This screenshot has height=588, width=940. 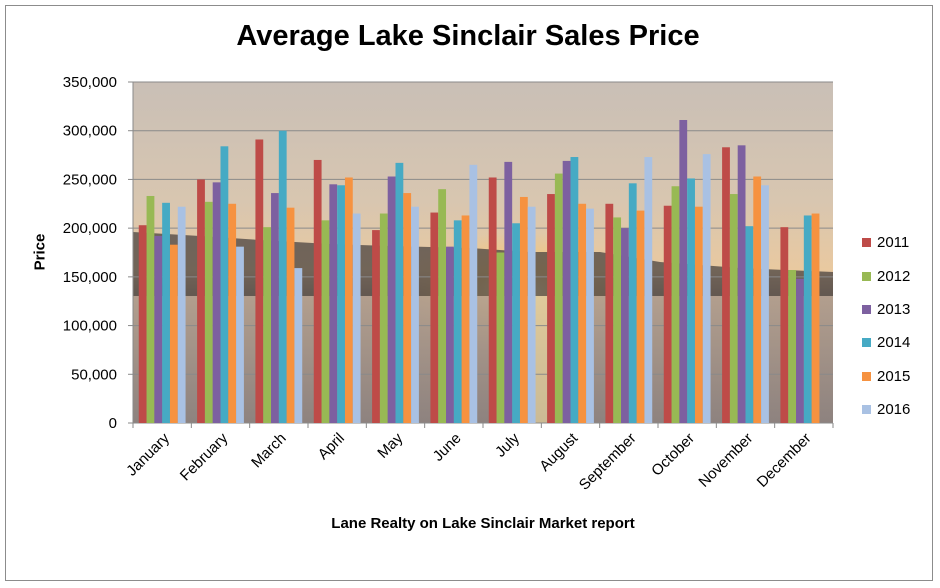 I want to click on bar-2015-may, so click(x=407, y=308).